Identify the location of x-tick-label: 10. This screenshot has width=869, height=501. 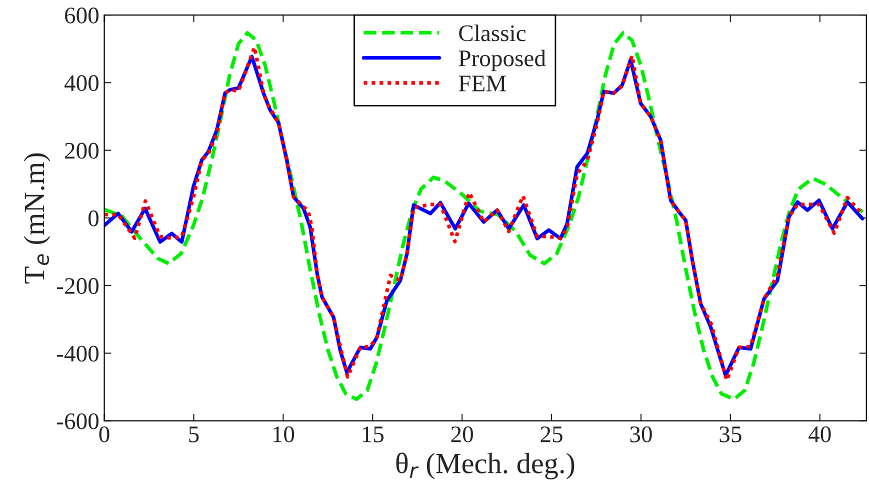
(283, 434).